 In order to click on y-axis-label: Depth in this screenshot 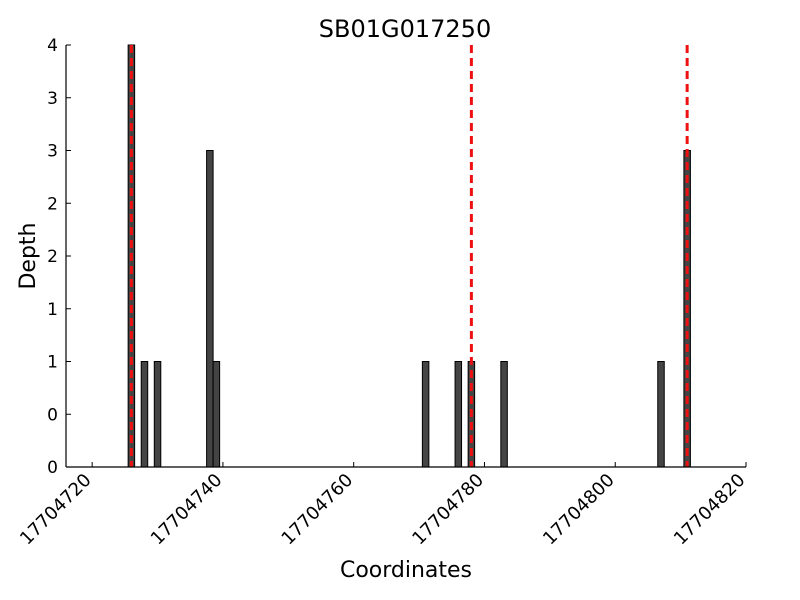, I will do `click(28, 255)`.